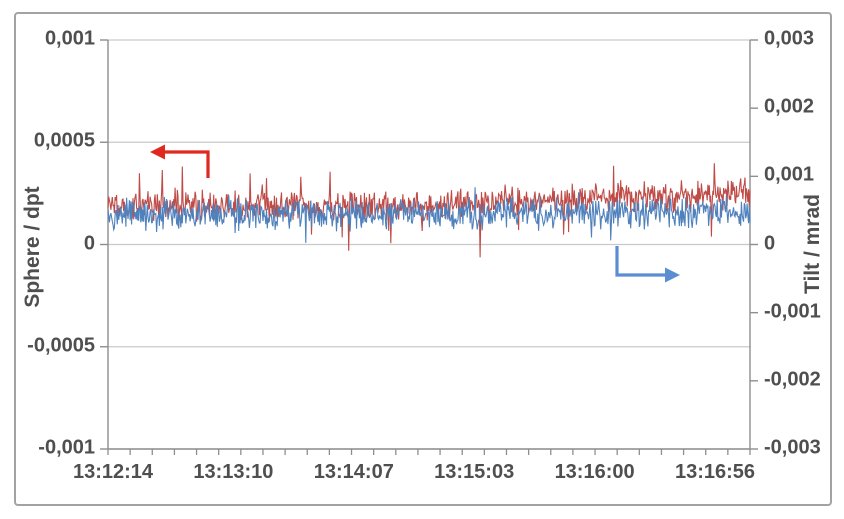 This screenshot has width=844, height=519. Describe the element at coordinates (113, 472) in the screenshot. I see `x-axis-tick-label: 13:12:14` at that location.